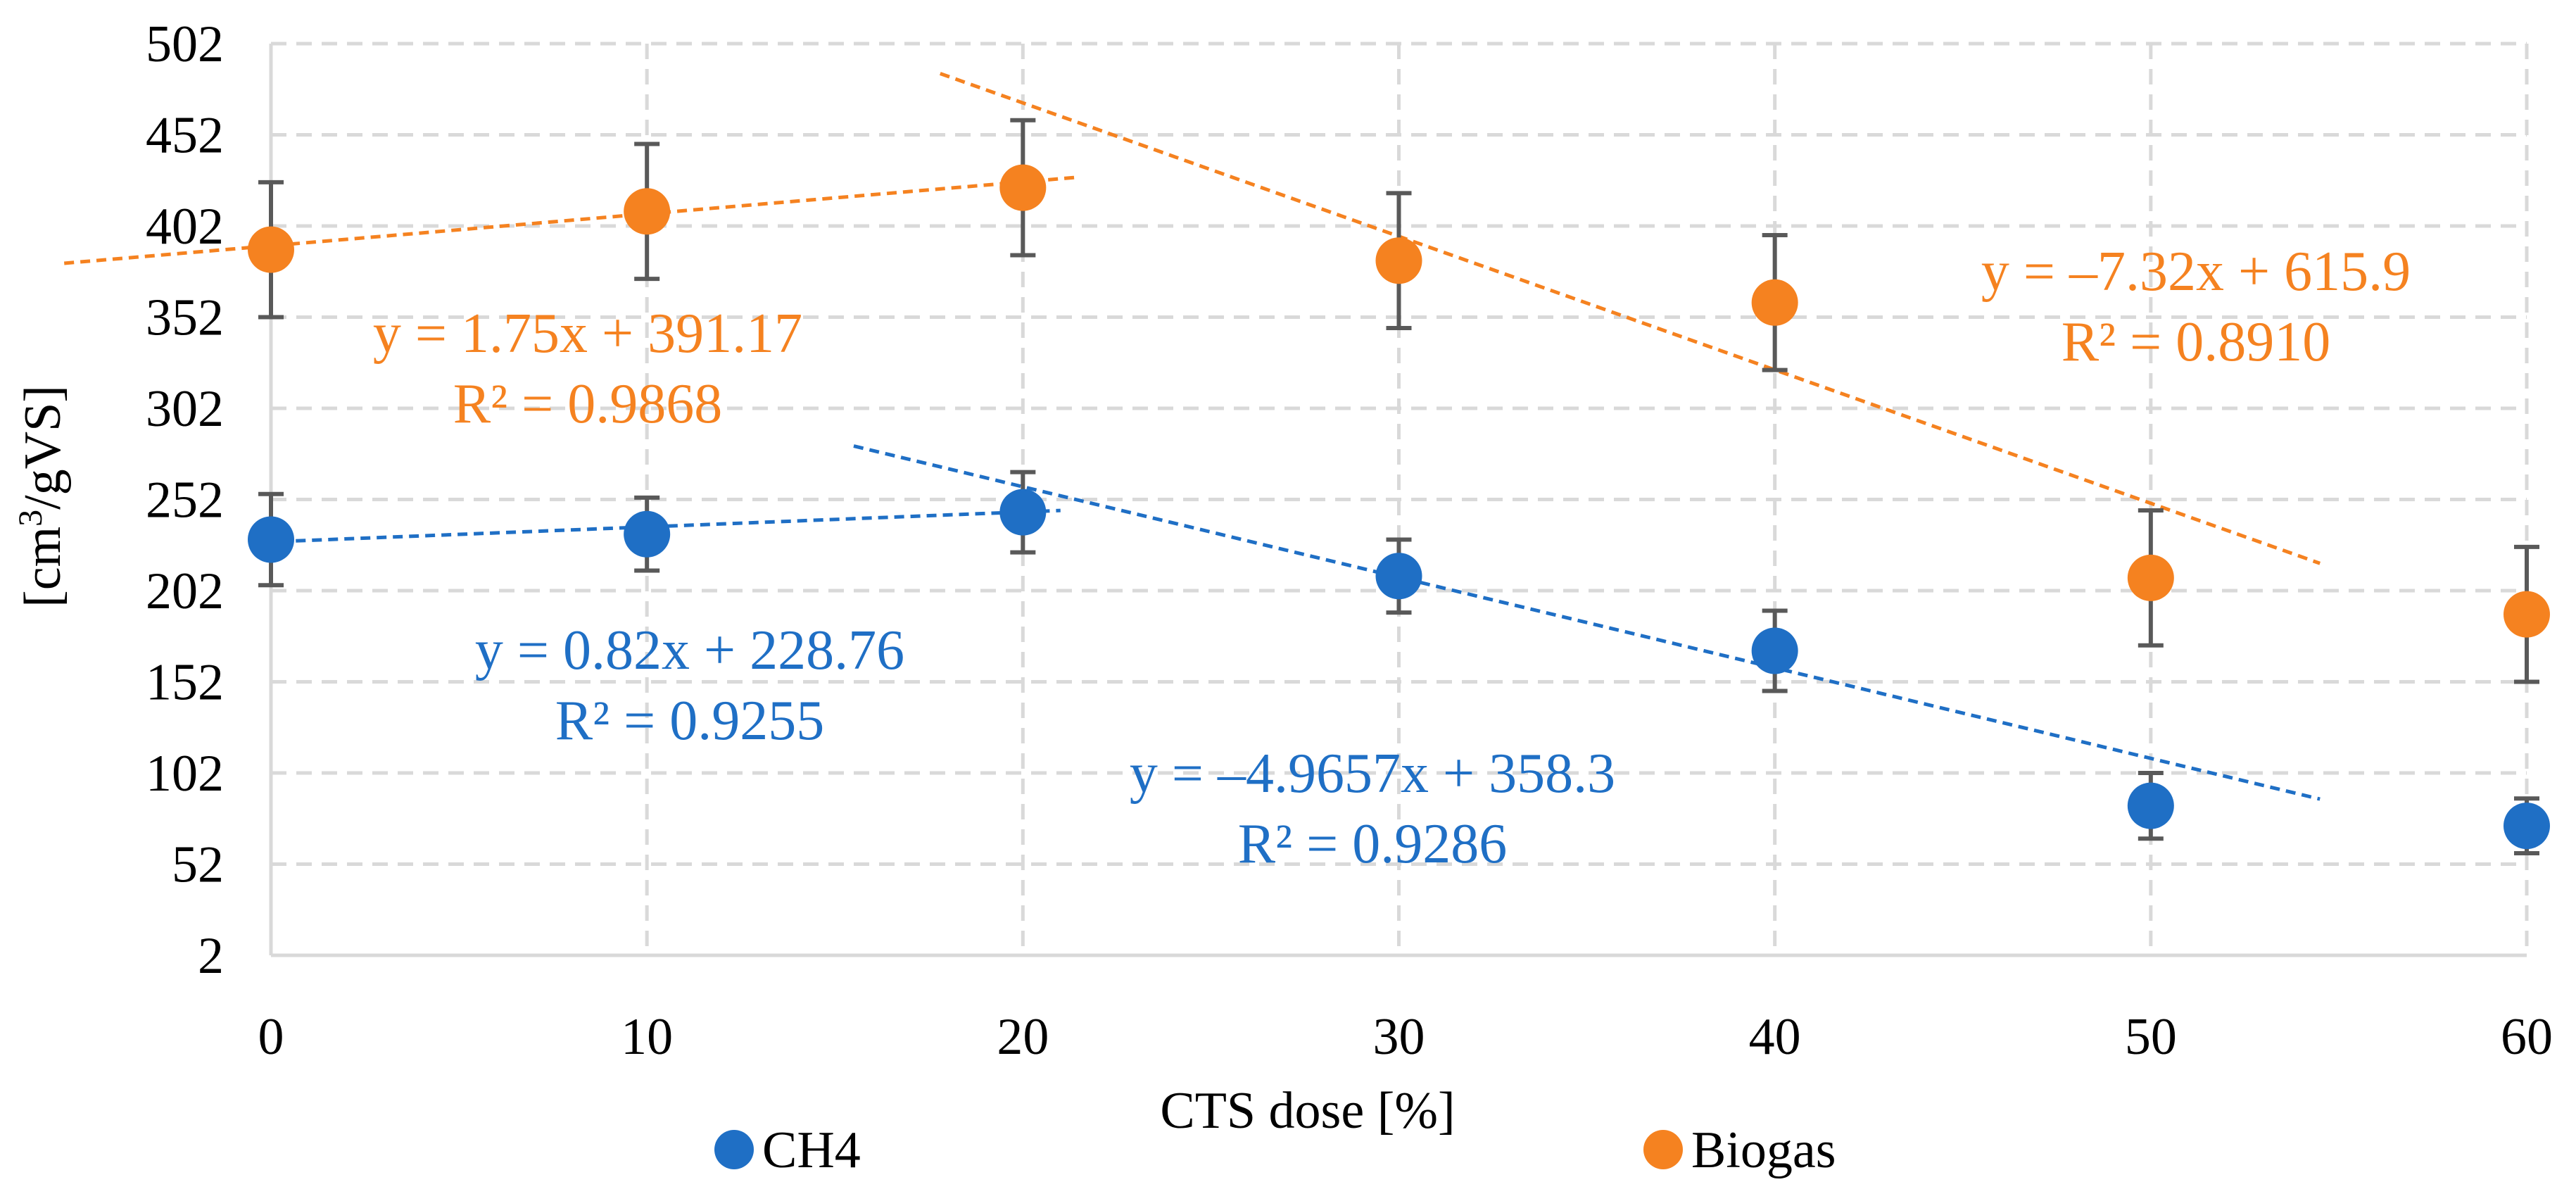 Image resolution: width=2576 pixels, height=1201 pixels. What do you see at coordinates (185, 774) in the screenshot?
I see `y-tick-label: 102` at bounding box center [185, 774].